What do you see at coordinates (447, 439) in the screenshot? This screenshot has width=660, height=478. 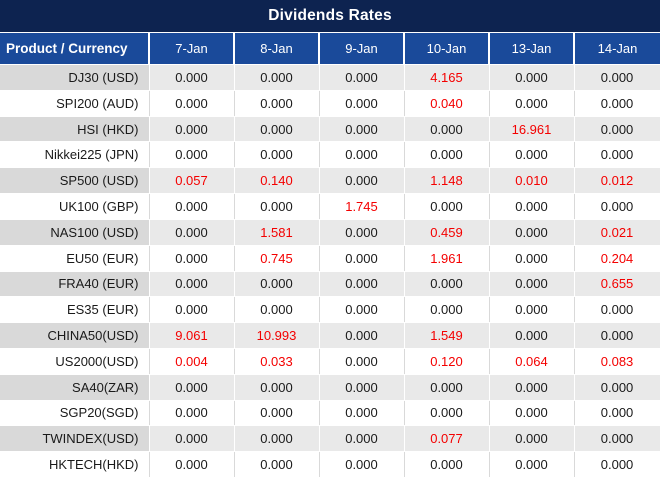 I see `value-cell: 0.077` at bounding box center [447, 439].